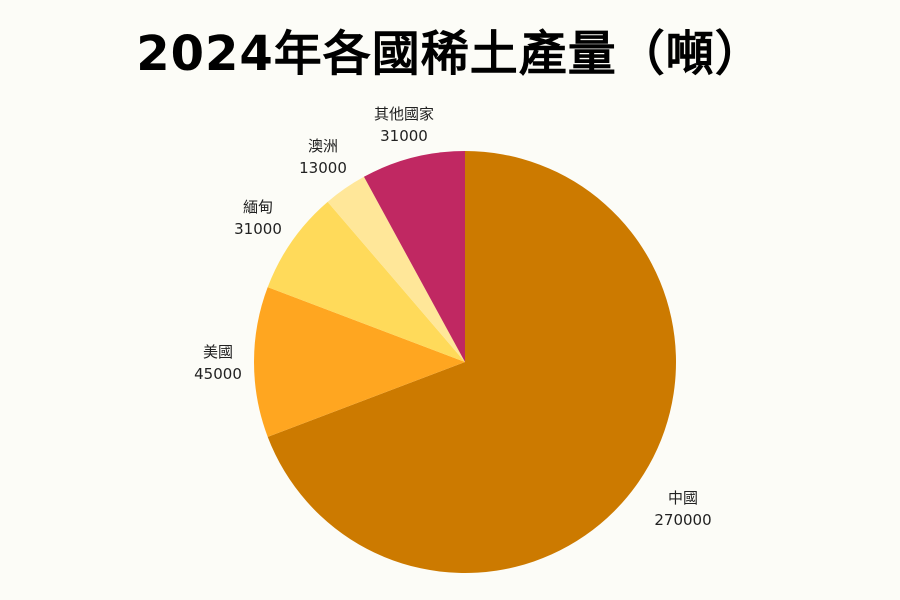 This screenshot has width=900, height=600. What do you see at coordinates (683, 498) in the screenshot?
I see `label-name: 中國` at bounding box center [683, 498].